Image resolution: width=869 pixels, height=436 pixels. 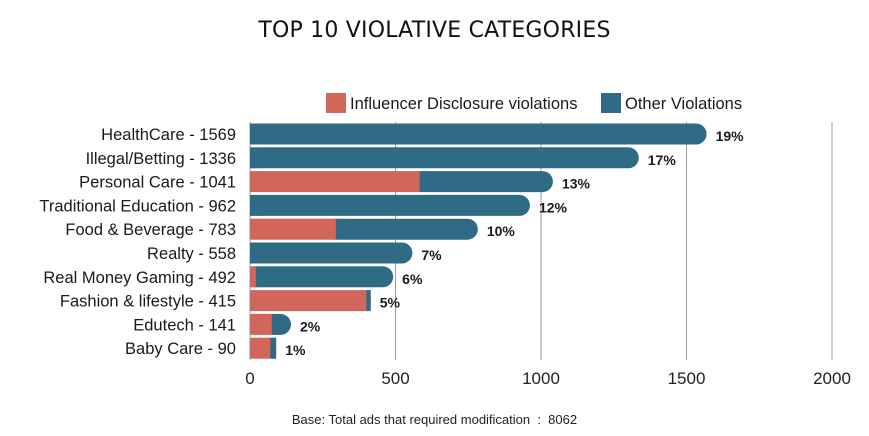 What do you see at coordinates (161, 159) in the screenshot?
I see `category-label: Illegal/Betting - 1336` at bounding box center [161, 159].